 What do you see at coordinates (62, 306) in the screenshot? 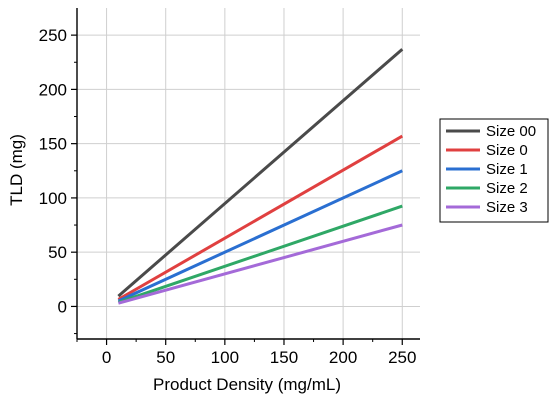
I see `y-tick-label: 0` at bounding box center [62, 306].